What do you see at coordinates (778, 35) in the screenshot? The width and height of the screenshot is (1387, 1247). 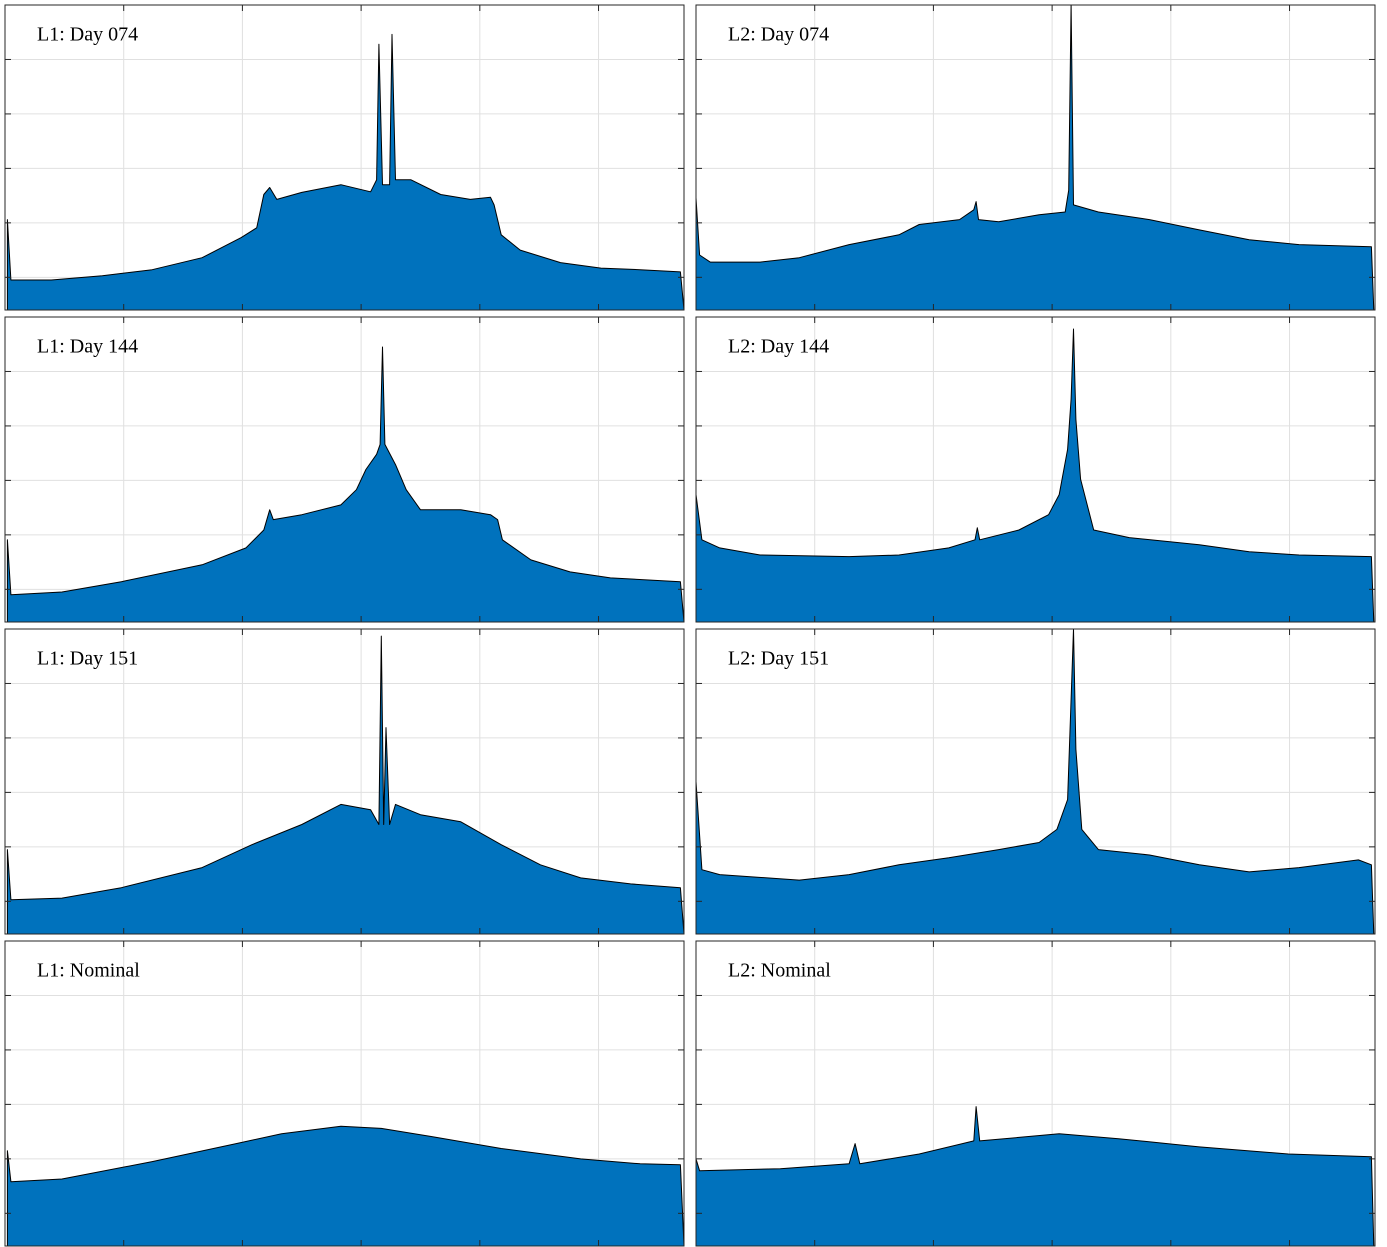 I see `panel-title: L2: Day 074` at bounding box center [778, 35].